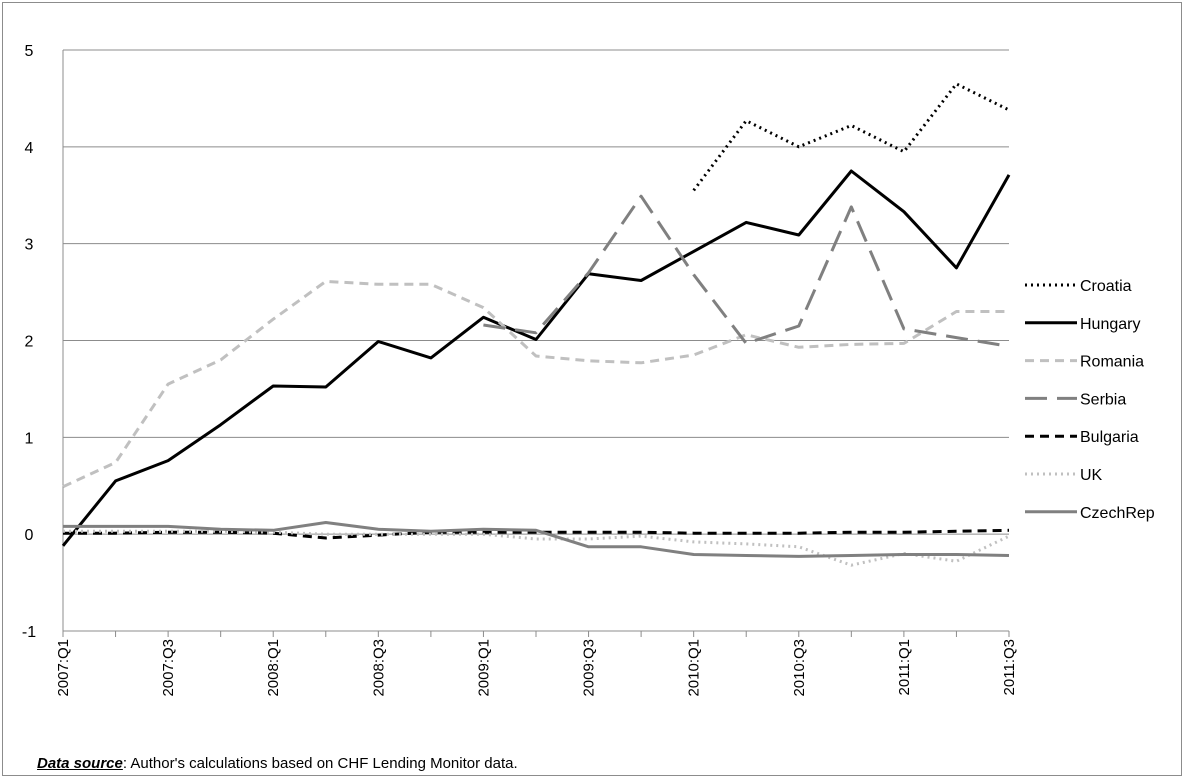 The height and width of the screenshot is (780, 1186). I want to click on y-tick-label: 0, so click(29, 535).